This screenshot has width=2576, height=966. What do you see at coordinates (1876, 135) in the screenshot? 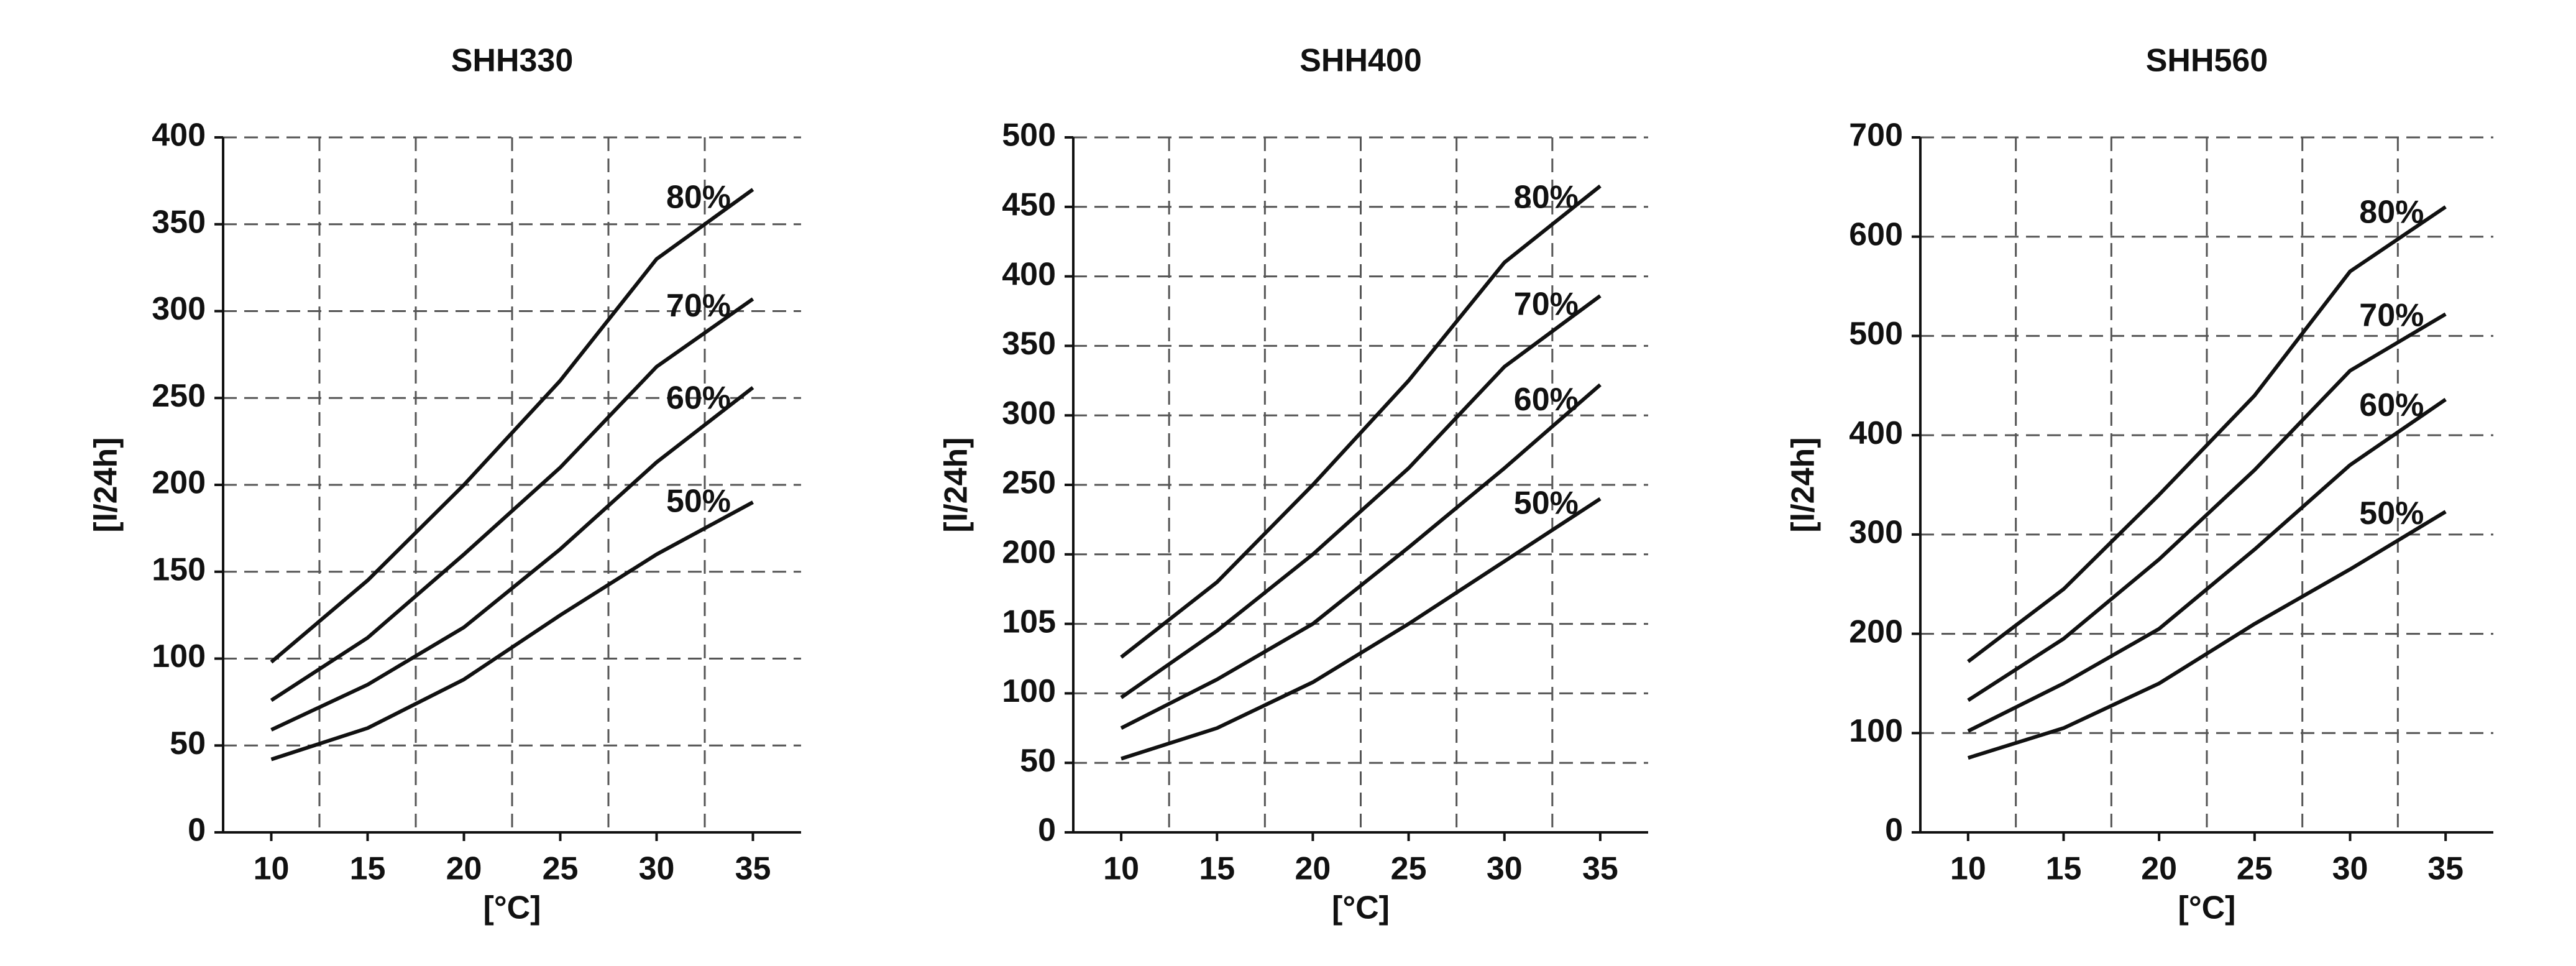
I see `y-tick-label: 700` at bounding box center [1876, 135].